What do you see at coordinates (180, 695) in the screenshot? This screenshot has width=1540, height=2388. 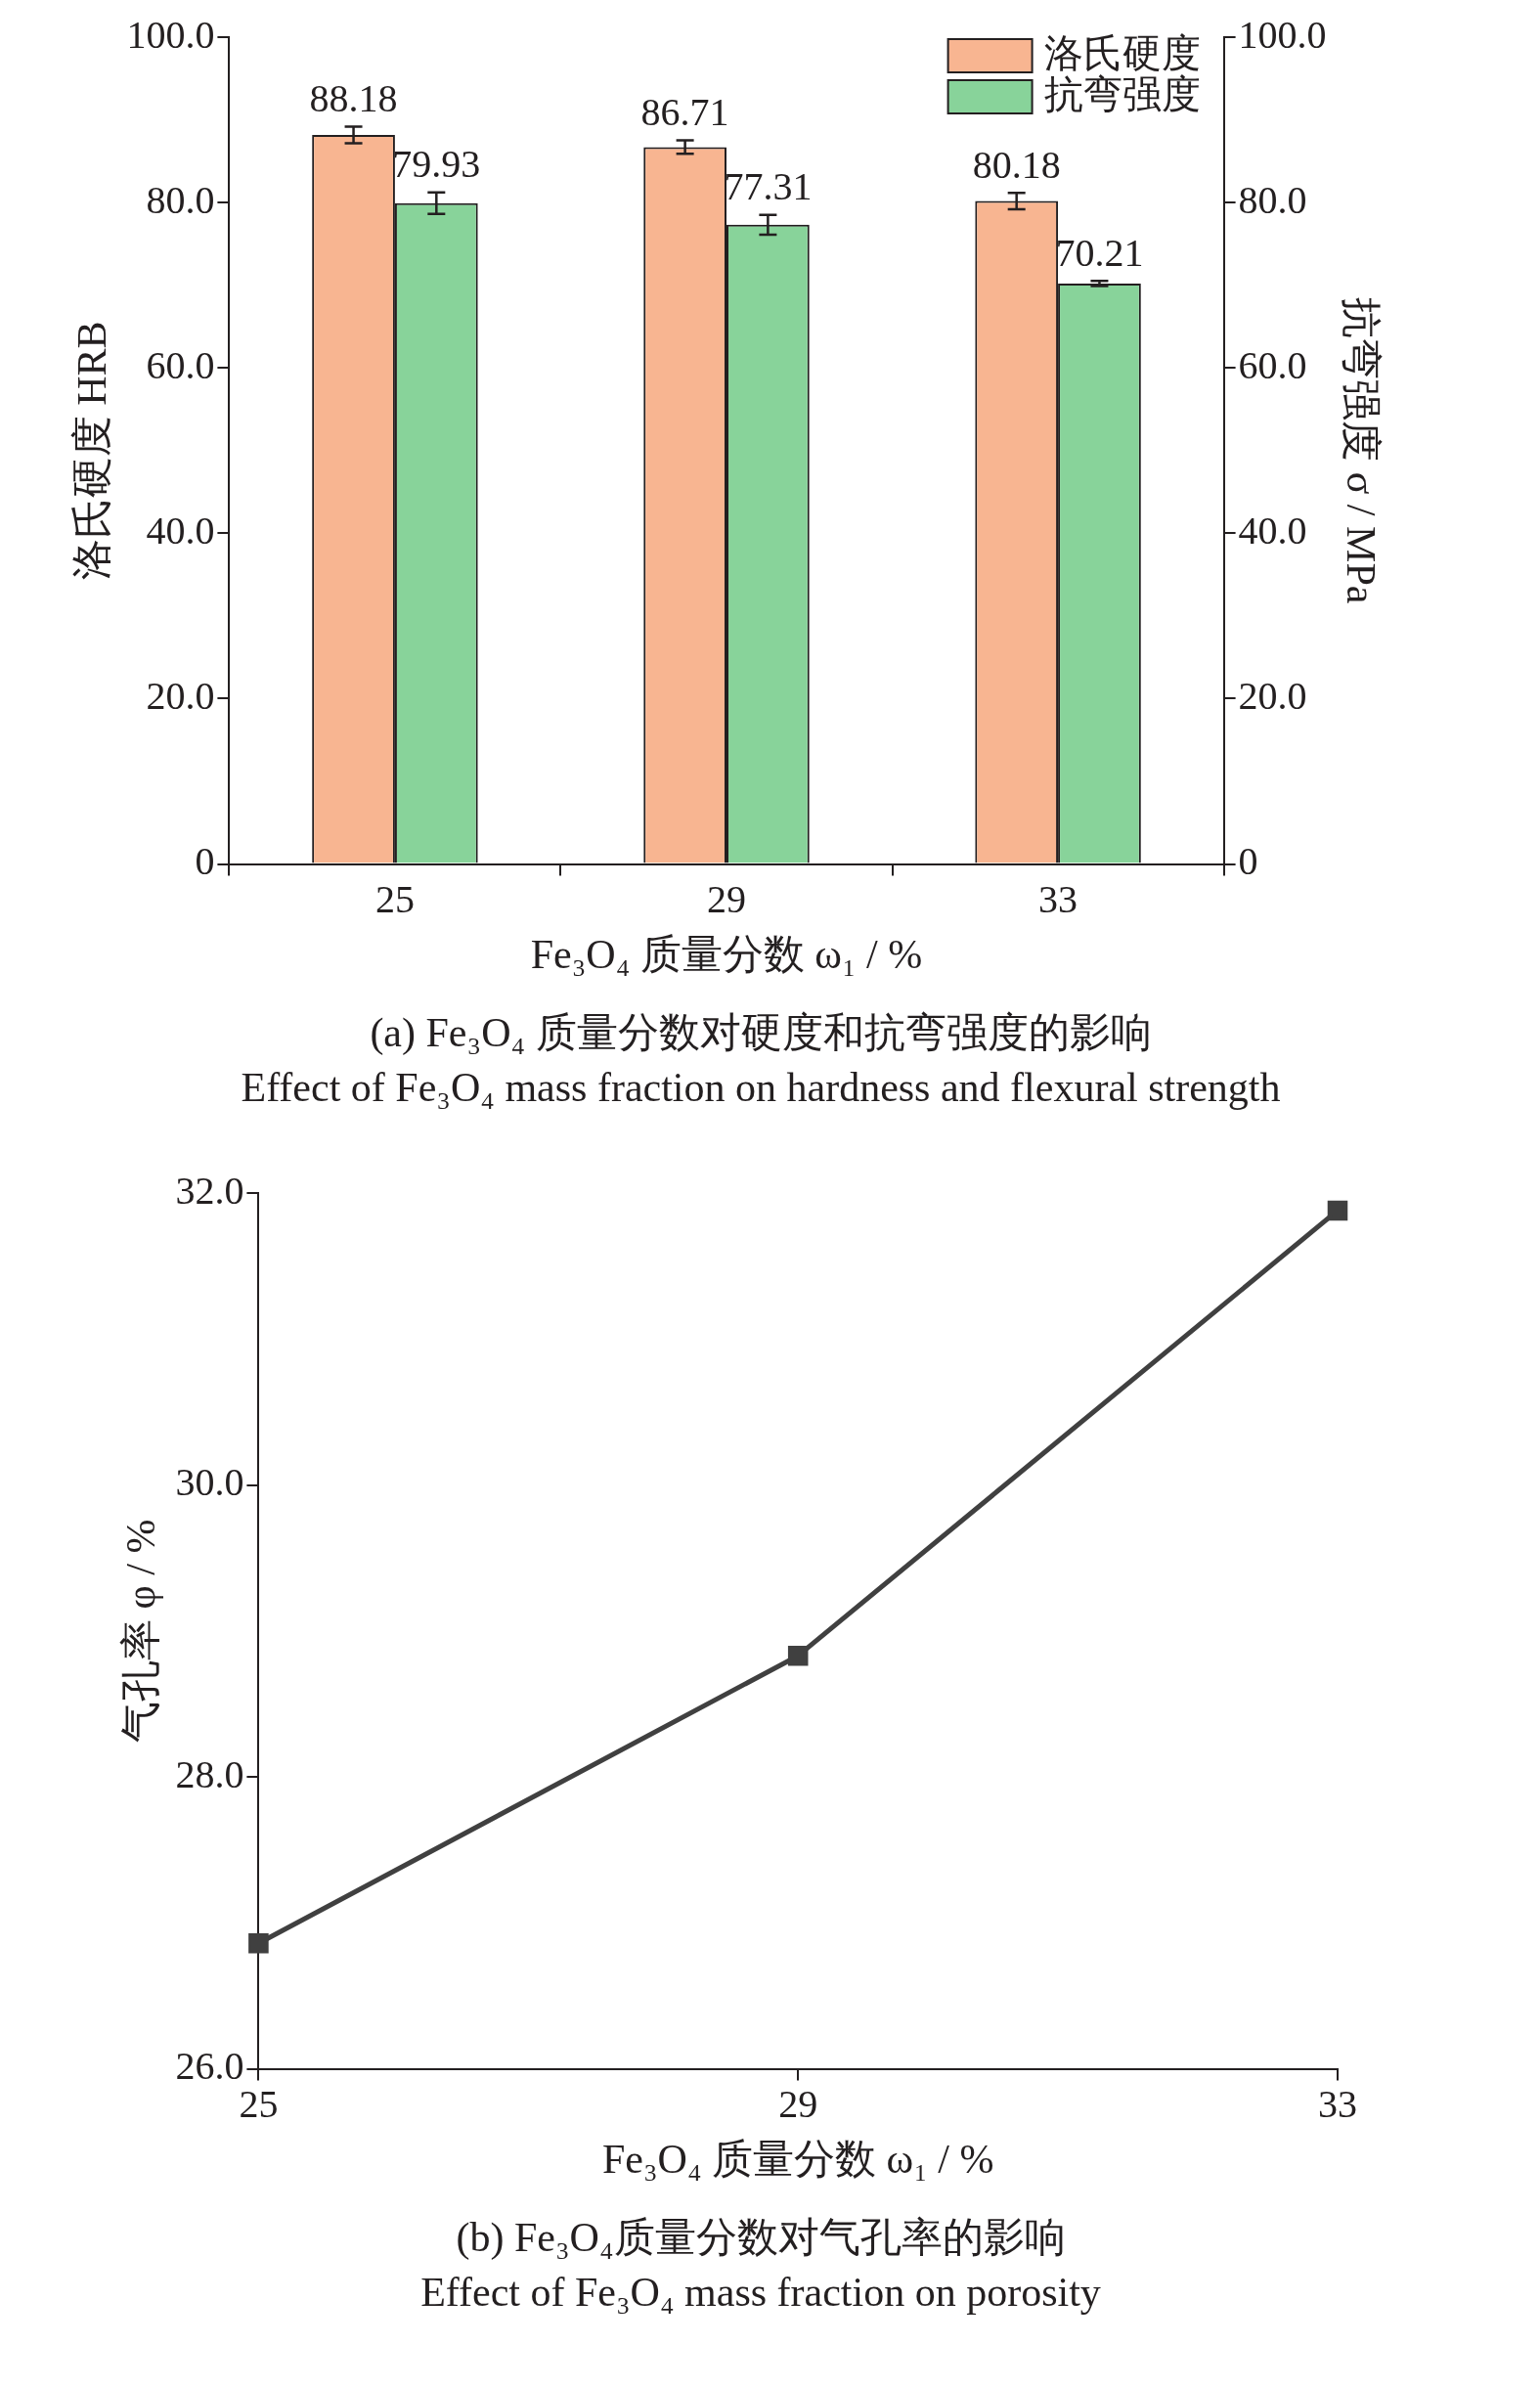 I see `y-tick-label: 20.0` at bounding box center [180, 695].